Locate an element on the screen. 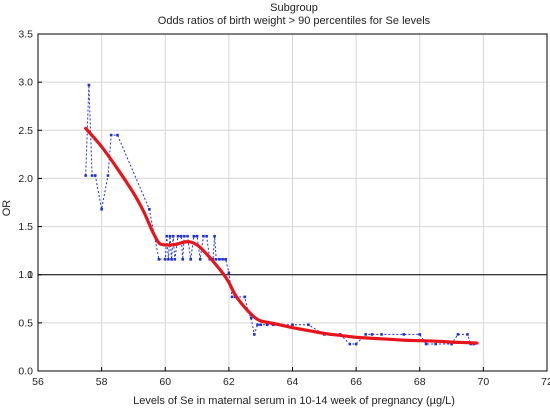 The height and width of the screenshot is (409, 550). x-tick-label: 56 is located at coordinates (38, 382).